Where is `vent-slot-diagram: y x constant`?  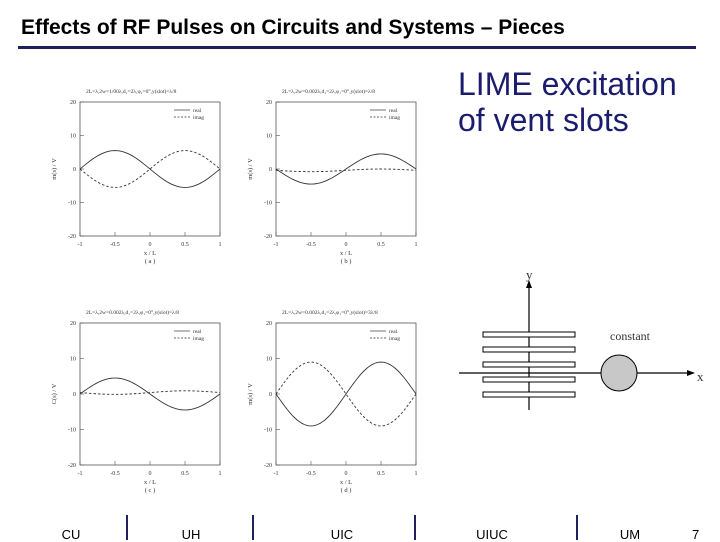 vent-slot-diagram: y x constant is located at coordinates (581, 338).